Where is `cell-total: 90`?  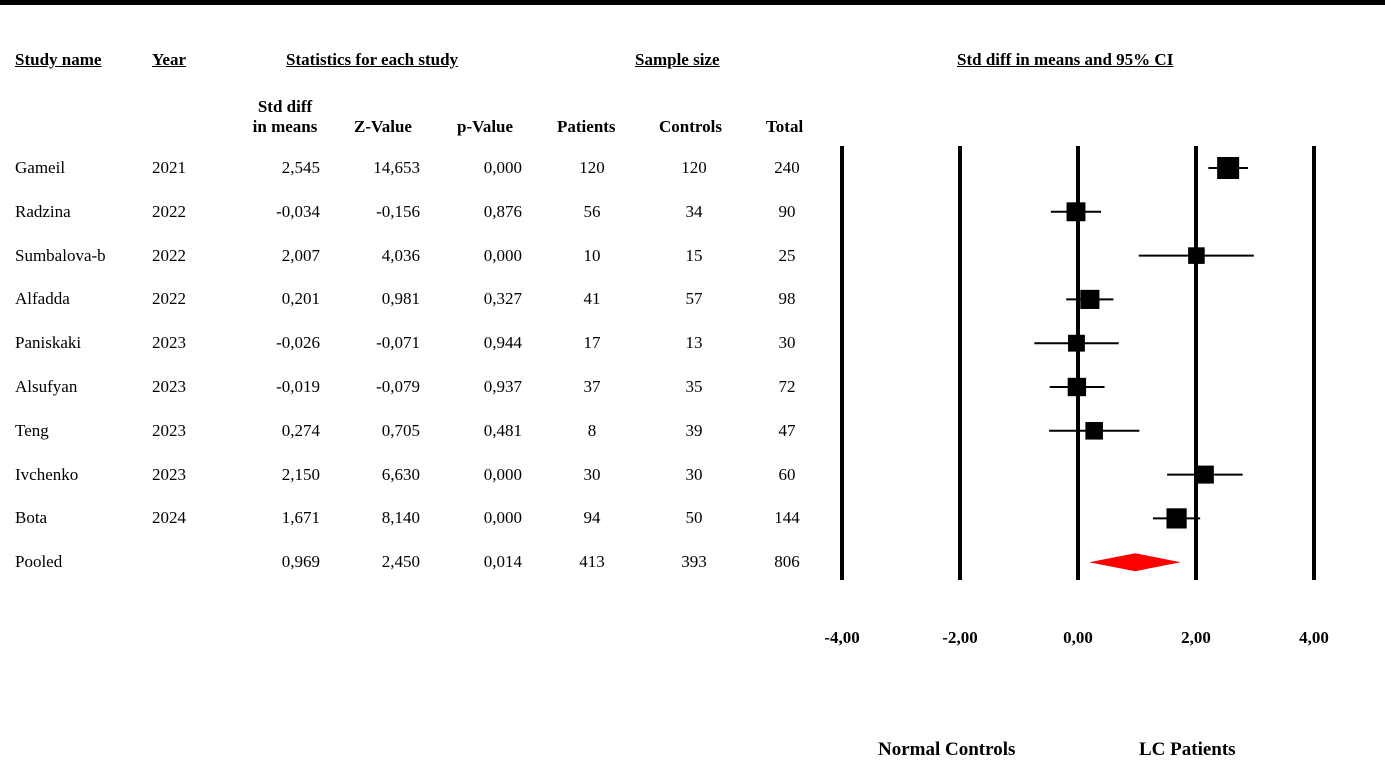
cell-total: 90 is located at coordinates (787, 211).